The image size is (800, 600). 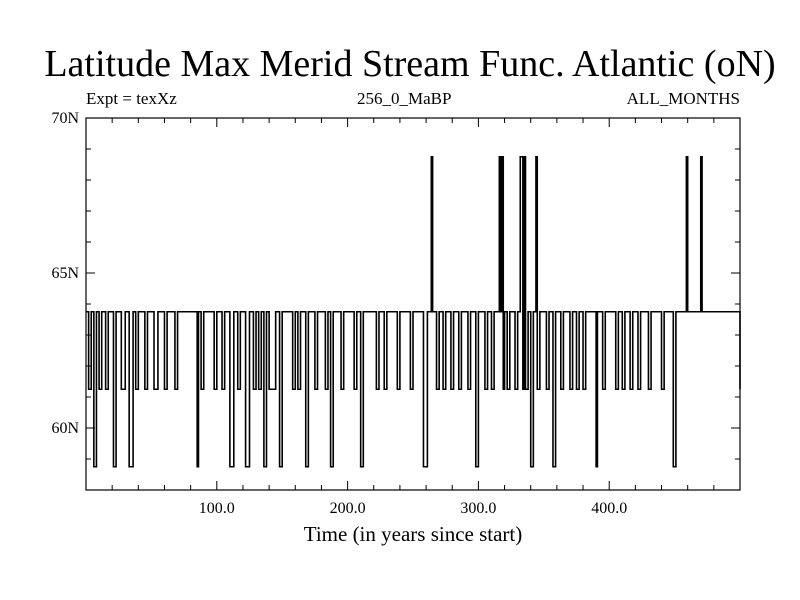 What do you see at coordinates (348, 508) in the screenshot?
I see `x-tick-label: 200.0` at bounding box center [348, 508].